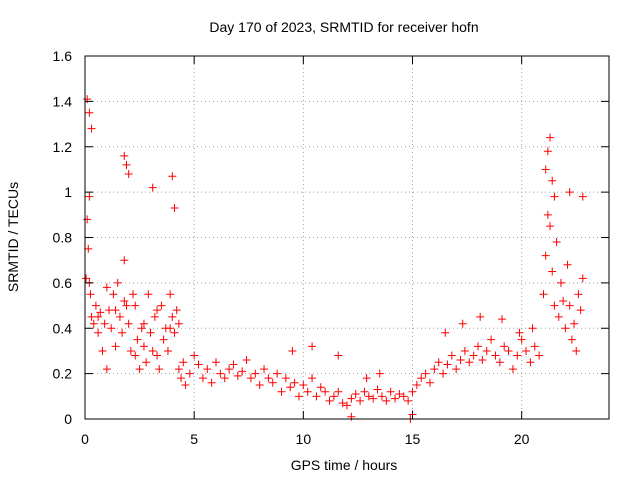  I want to click on x-tick-label: 10, so click(304, 439).